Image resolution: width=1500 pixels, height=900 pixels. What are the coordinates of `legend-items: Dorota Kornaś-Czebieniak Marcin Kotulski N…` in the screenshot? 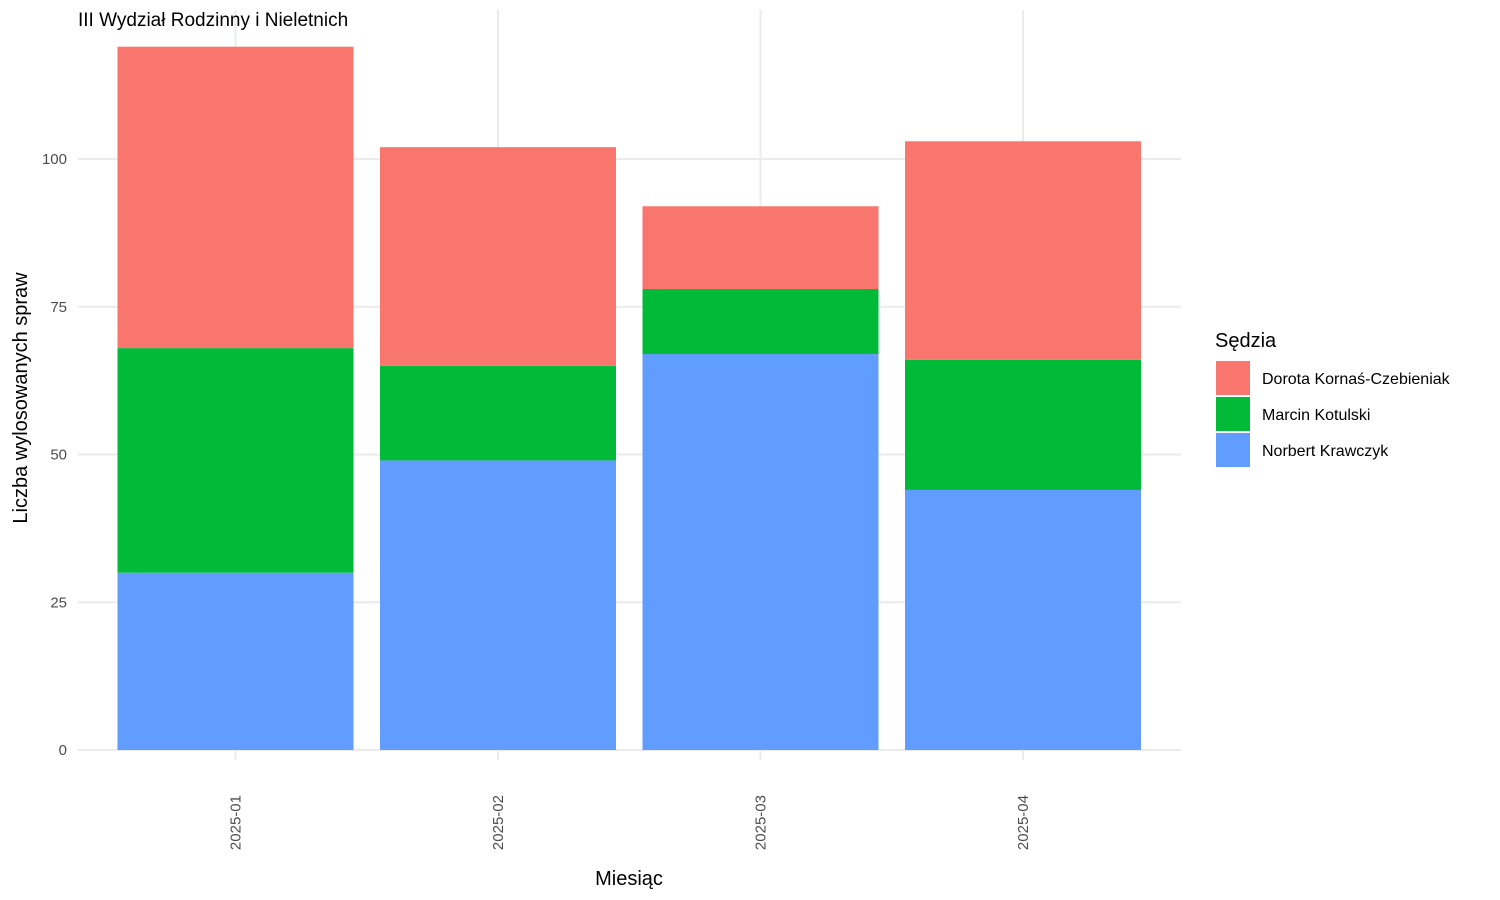 It's located at (1333, 414).